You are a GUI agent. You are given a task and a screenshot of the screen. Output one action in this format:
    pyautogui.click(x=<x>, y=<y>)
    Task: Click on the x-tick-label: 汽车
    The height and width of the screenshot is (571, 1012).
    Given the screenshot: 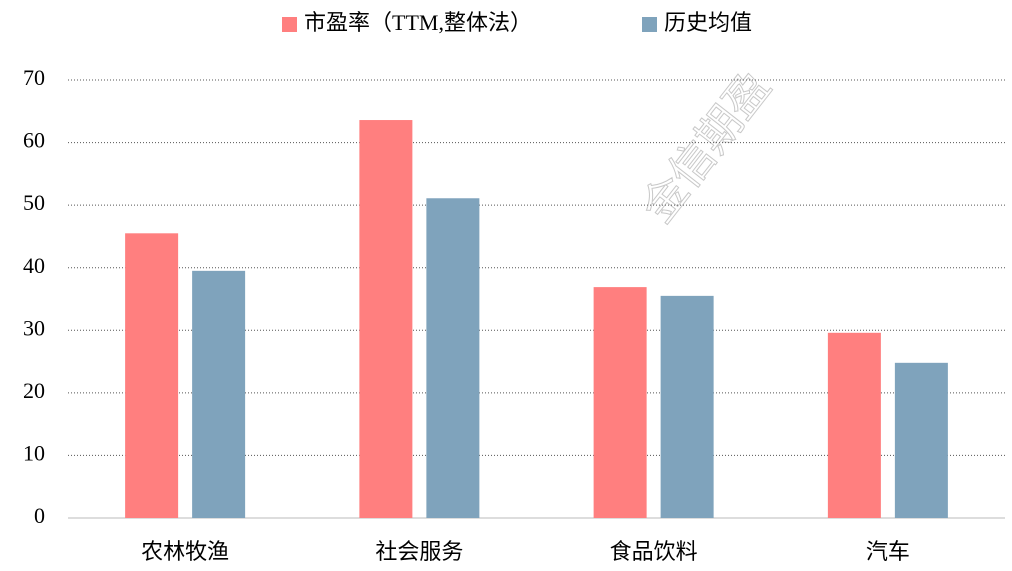 What is the action you would take?
    pyautogui.click(x=888, y=551)
    